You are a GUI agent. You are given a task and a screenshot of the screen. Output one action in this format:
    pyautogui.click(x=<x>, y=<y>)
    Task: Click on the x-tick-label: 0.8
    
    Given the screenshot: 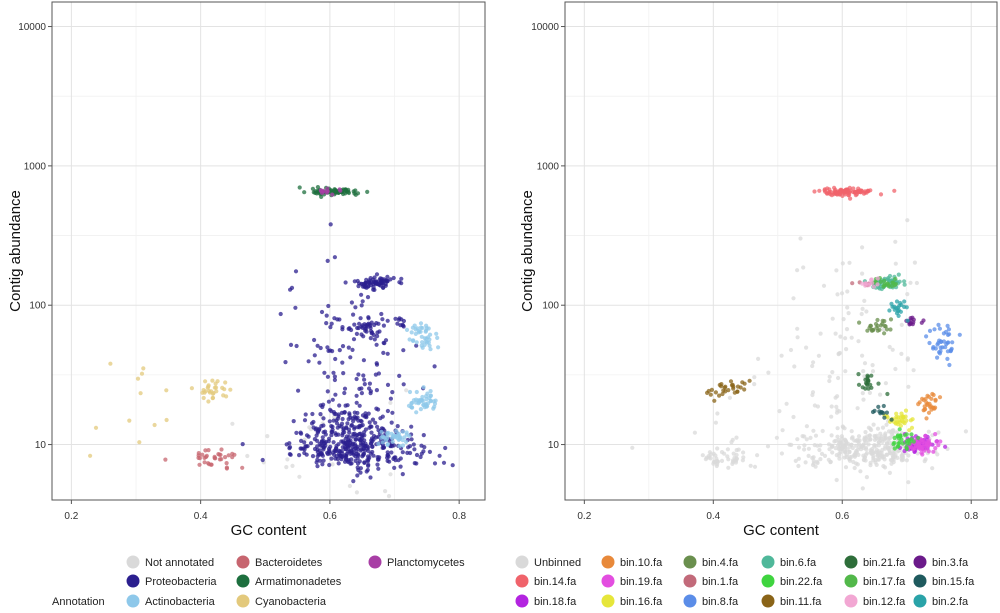 What is the action you would take?
    pyautogui.click(x=459, y=516)
    